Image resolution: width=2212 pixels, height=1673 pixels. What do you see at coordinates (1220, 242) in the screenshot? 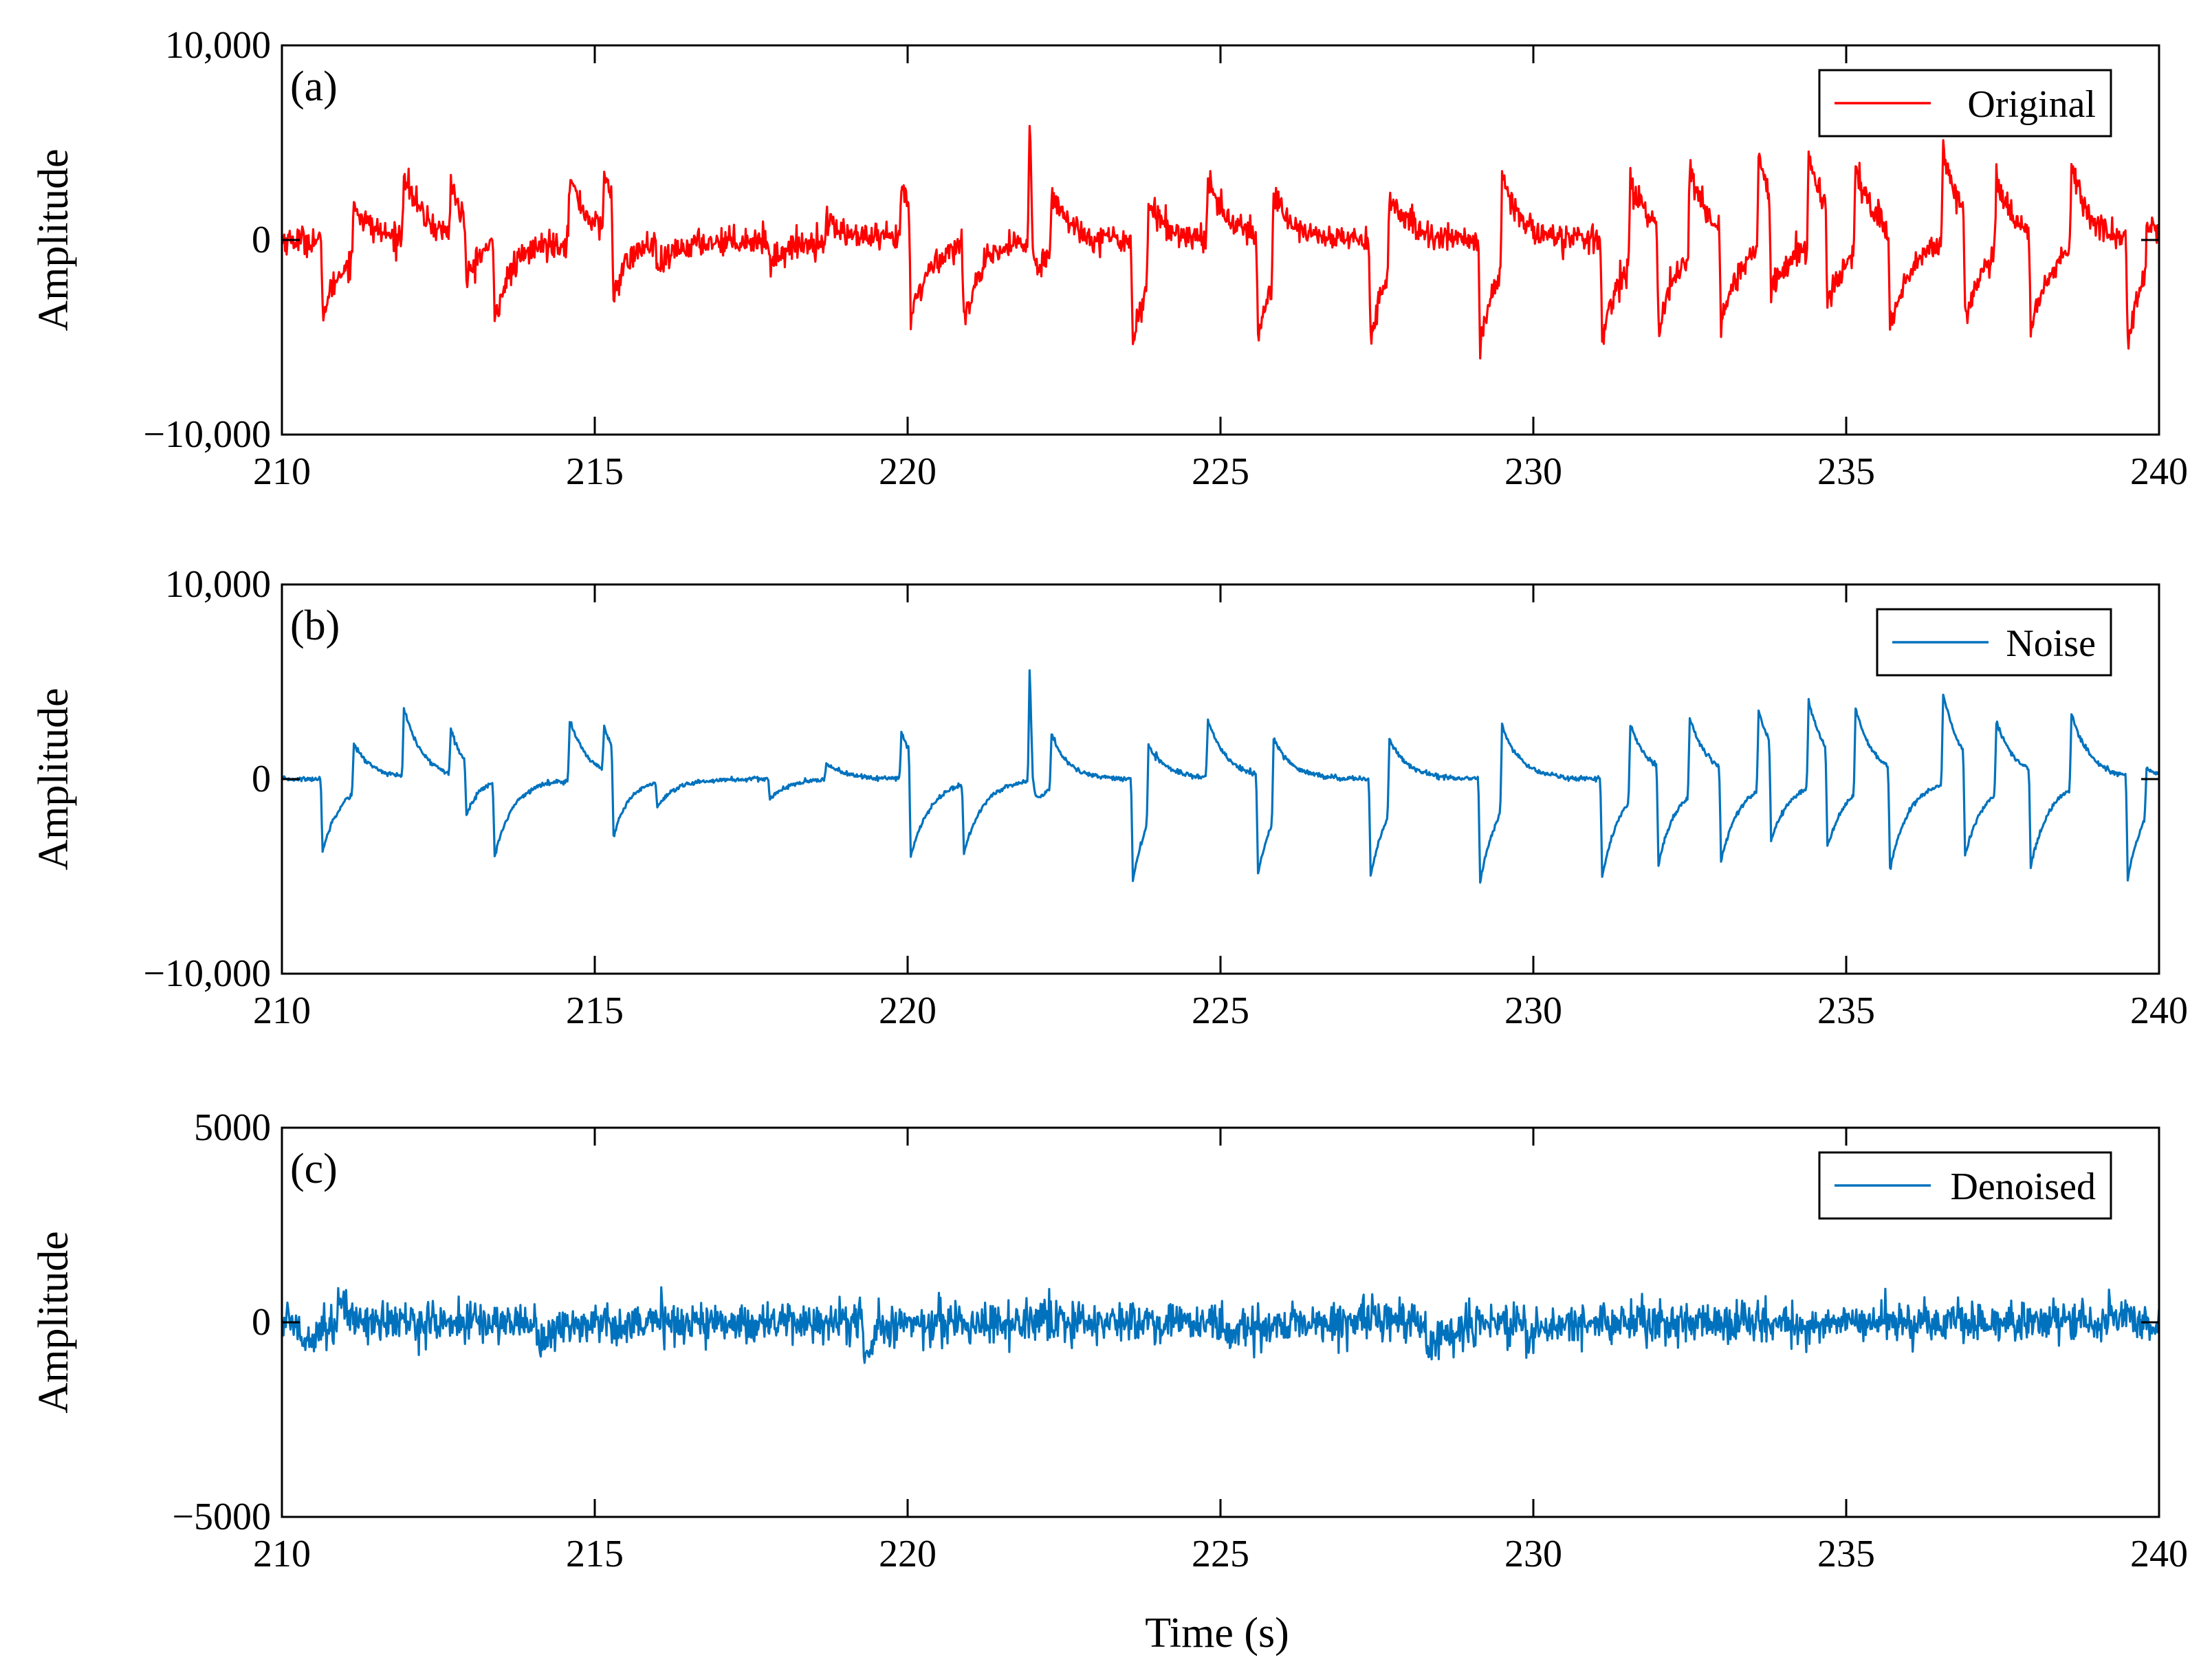
I see `series-line-original` at bounding box center [1220, 242].